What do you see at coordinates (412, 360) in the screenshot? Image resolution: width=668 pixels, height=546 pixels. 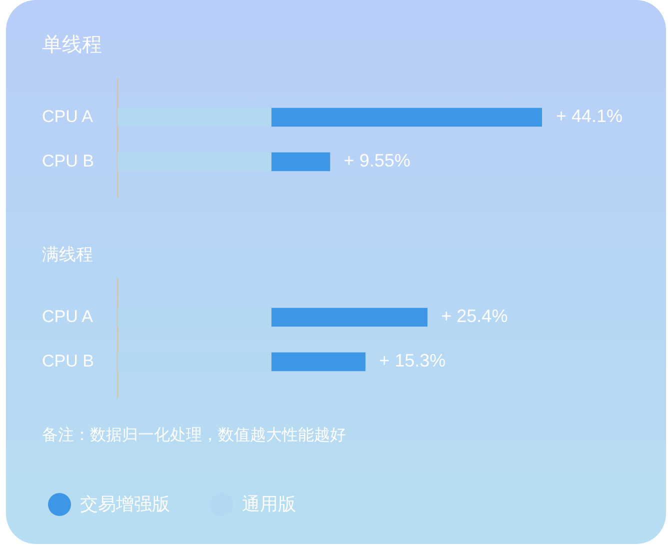 I see `data-label: + 15.3%` at bounding box center [412, 360].